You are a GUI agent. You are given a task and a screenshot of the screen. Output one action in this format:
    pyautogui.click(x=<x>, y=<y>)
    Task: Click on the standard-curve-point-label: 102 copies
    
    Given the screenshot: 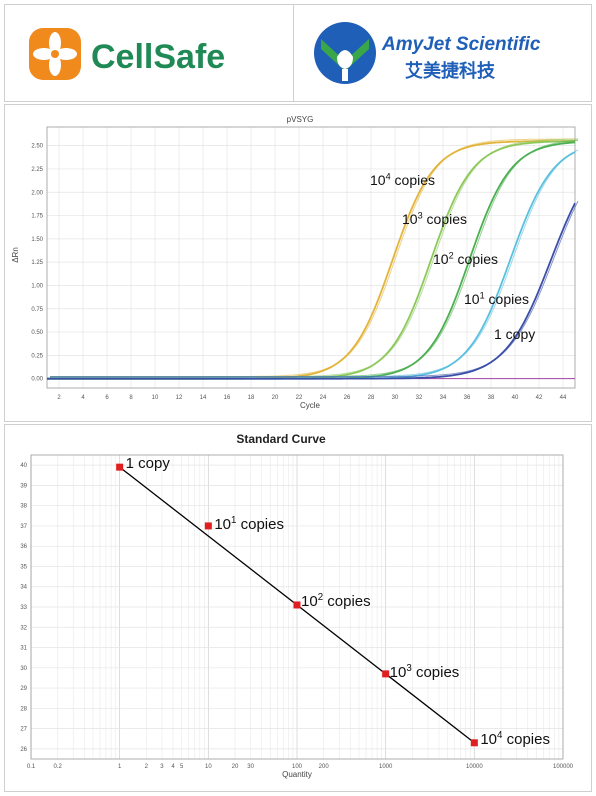 What is the action you would take?
    pyautogui.click(x=336, y=601)
    